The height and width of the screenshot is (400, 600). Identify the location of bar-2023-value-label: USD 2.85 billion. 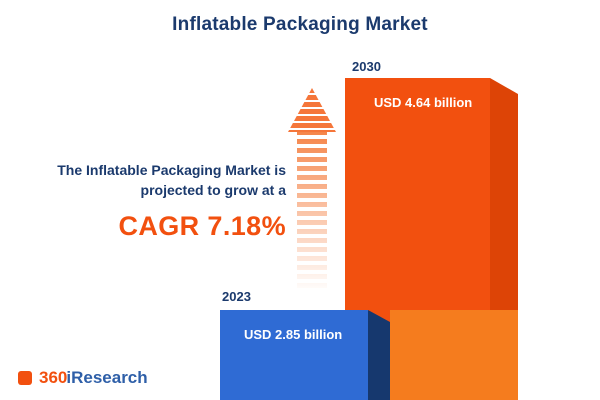
(293, 334).